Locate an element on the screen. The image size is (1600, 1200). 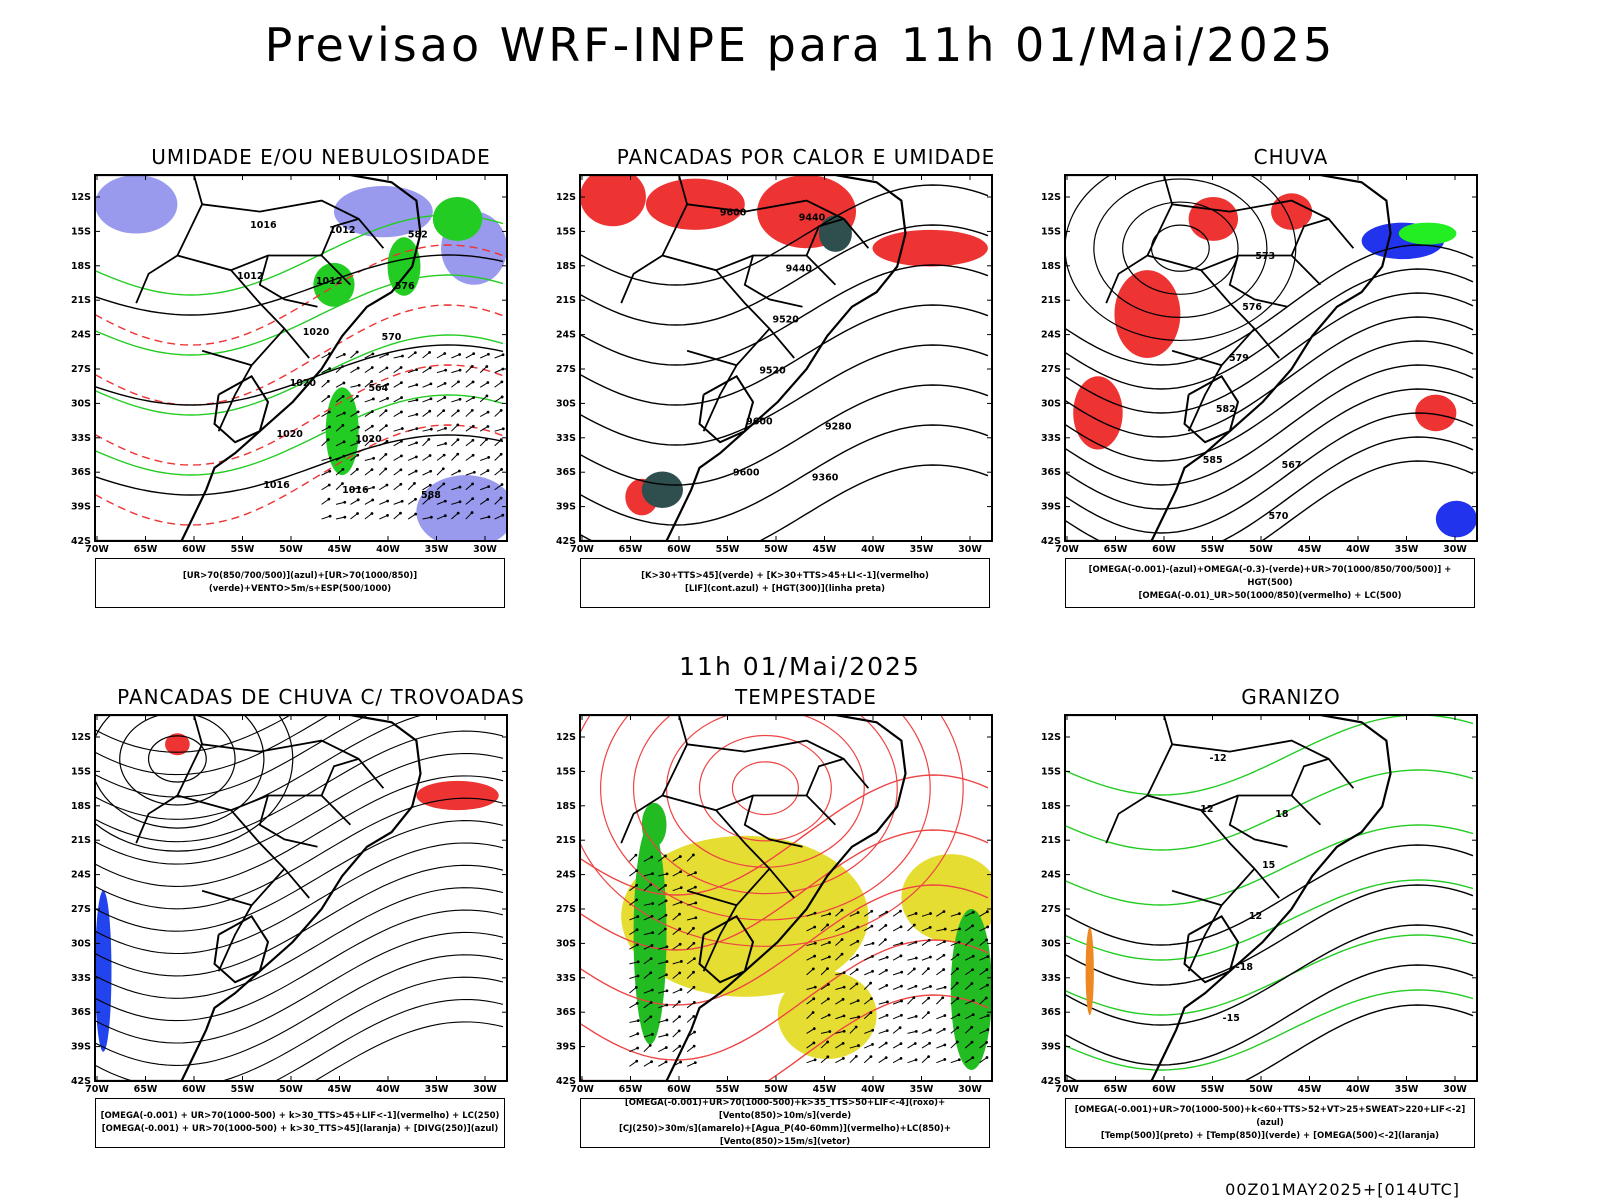
omega-area-orange is located at coordinates (1089, 971).